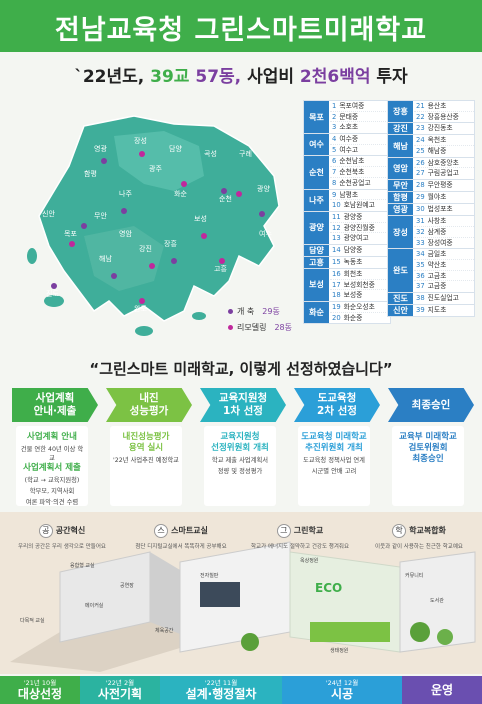 Image resolution: width=482 pixels, height=704 pixels. I want to click on school-entry: 27 구림공업고, so click(444, 173).